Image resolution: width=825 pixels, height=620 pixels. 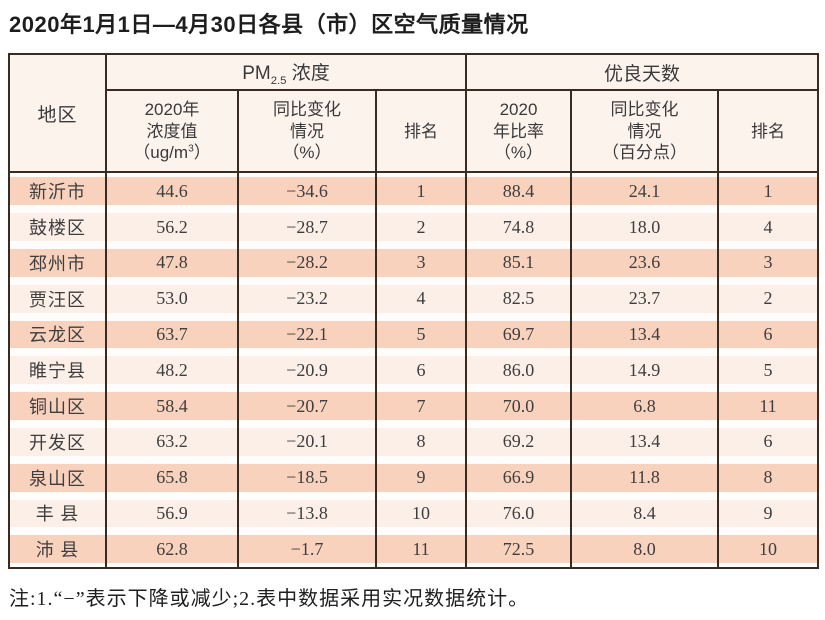 What do you see at coordinates (421, 550) in the screenshot?
I see `pm-rank-cell: 11` at bounding box center [421, 550].